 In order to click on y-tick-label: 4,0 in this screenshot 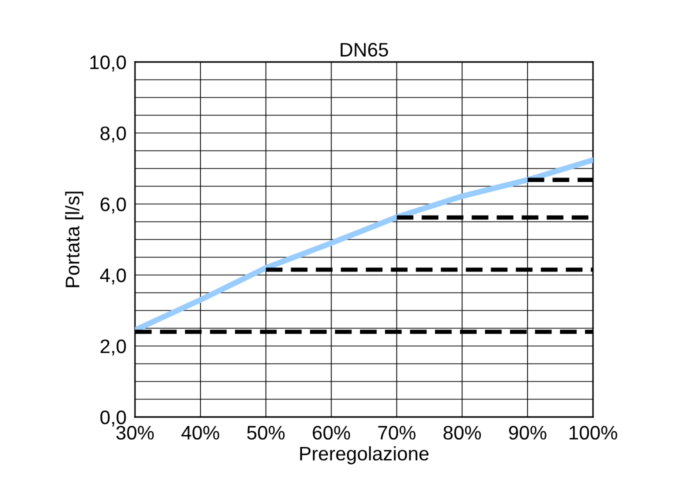, I will do `click(113, 276)`.